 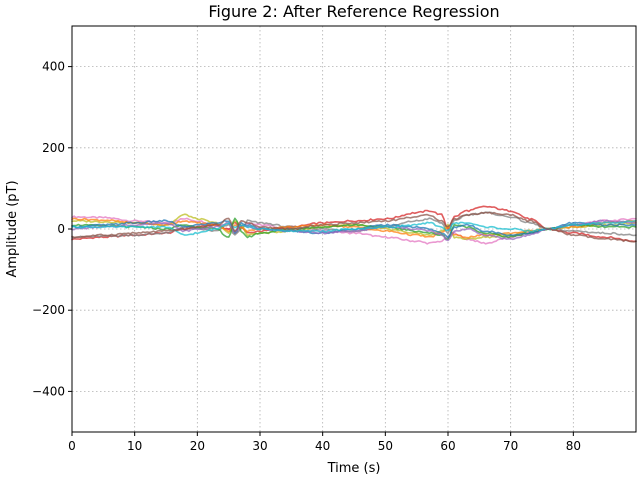 What do you see at coordinates (385, 446) in the screenshot?
I see `x-tick-label: 50` at bounding box center [385, 446].